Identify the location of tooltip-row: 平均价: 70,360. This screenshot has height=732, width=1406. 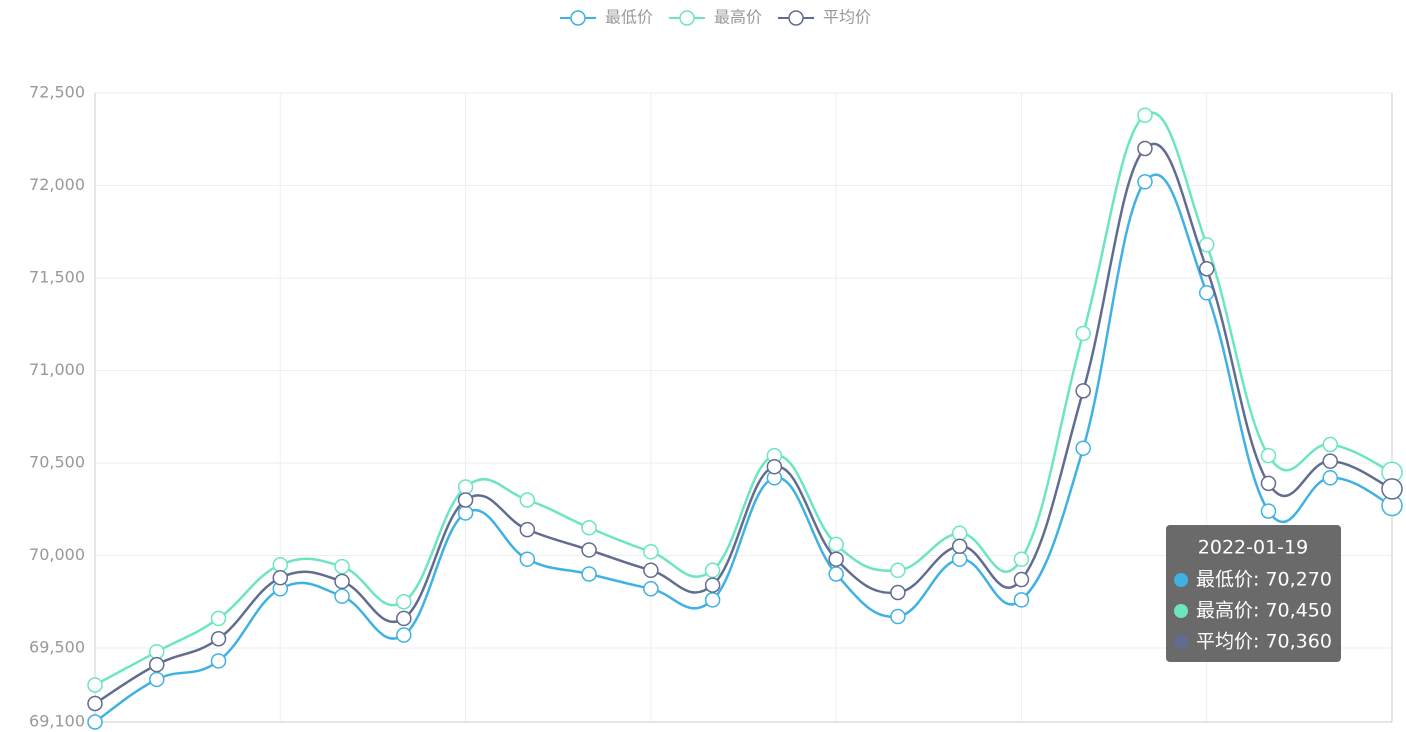
(1264, 642).